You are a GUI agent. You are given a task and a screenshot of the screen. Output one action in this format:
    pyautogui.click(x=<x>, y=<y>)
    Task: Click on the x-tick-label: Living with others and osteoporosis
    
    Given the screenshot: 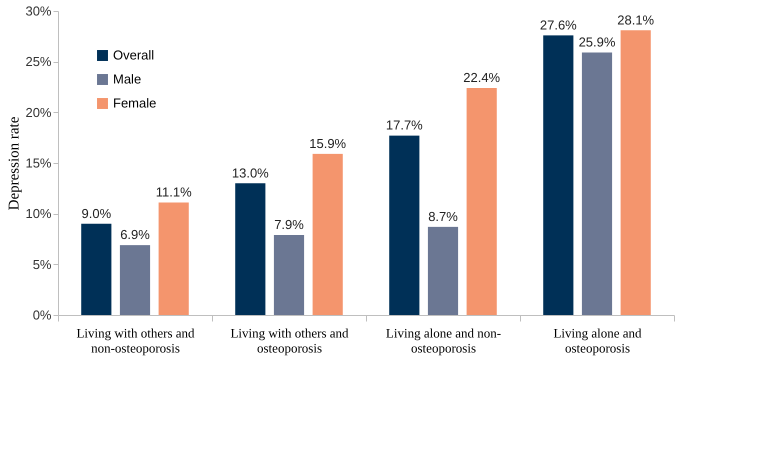 What is the action you would take?
    pyautogui.click(x=290, y=341)
    